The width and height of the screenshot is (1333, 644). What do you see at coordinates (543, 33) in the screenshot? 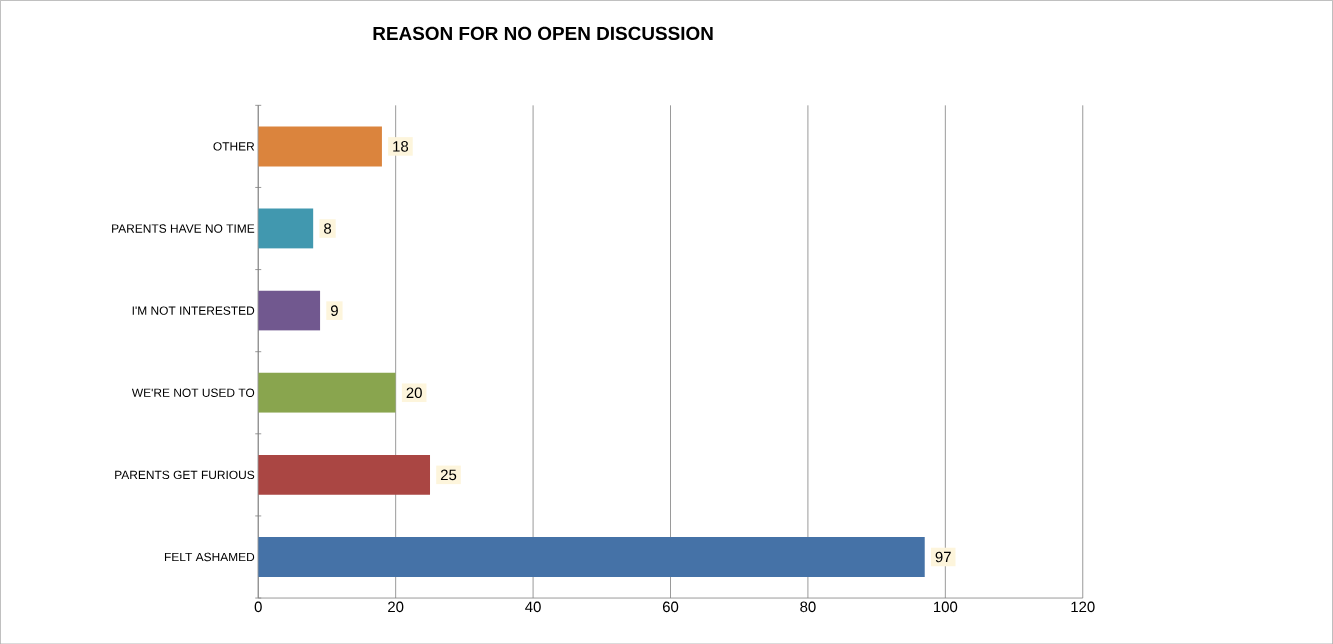
I see `chart-title: REASON FOR NO OPEN DISCUSSION` at bounding box center [543, 33].